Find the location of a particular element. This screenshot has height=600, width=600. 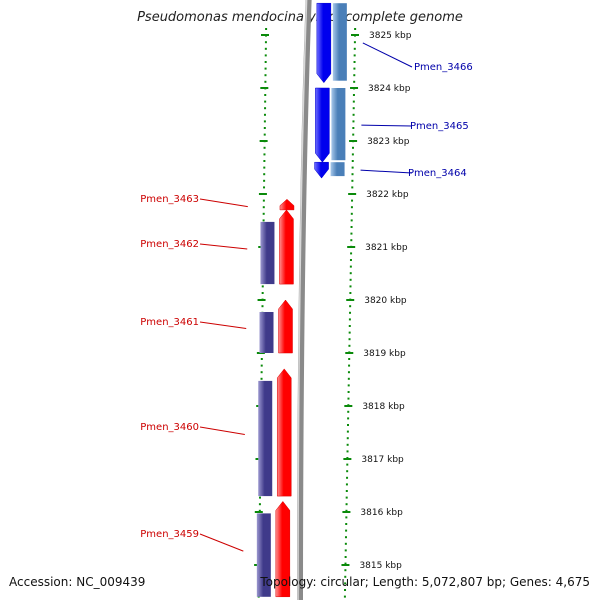

gene-label-Pmen_3460: Pmen_3460 is located at coordinates (169, 427).